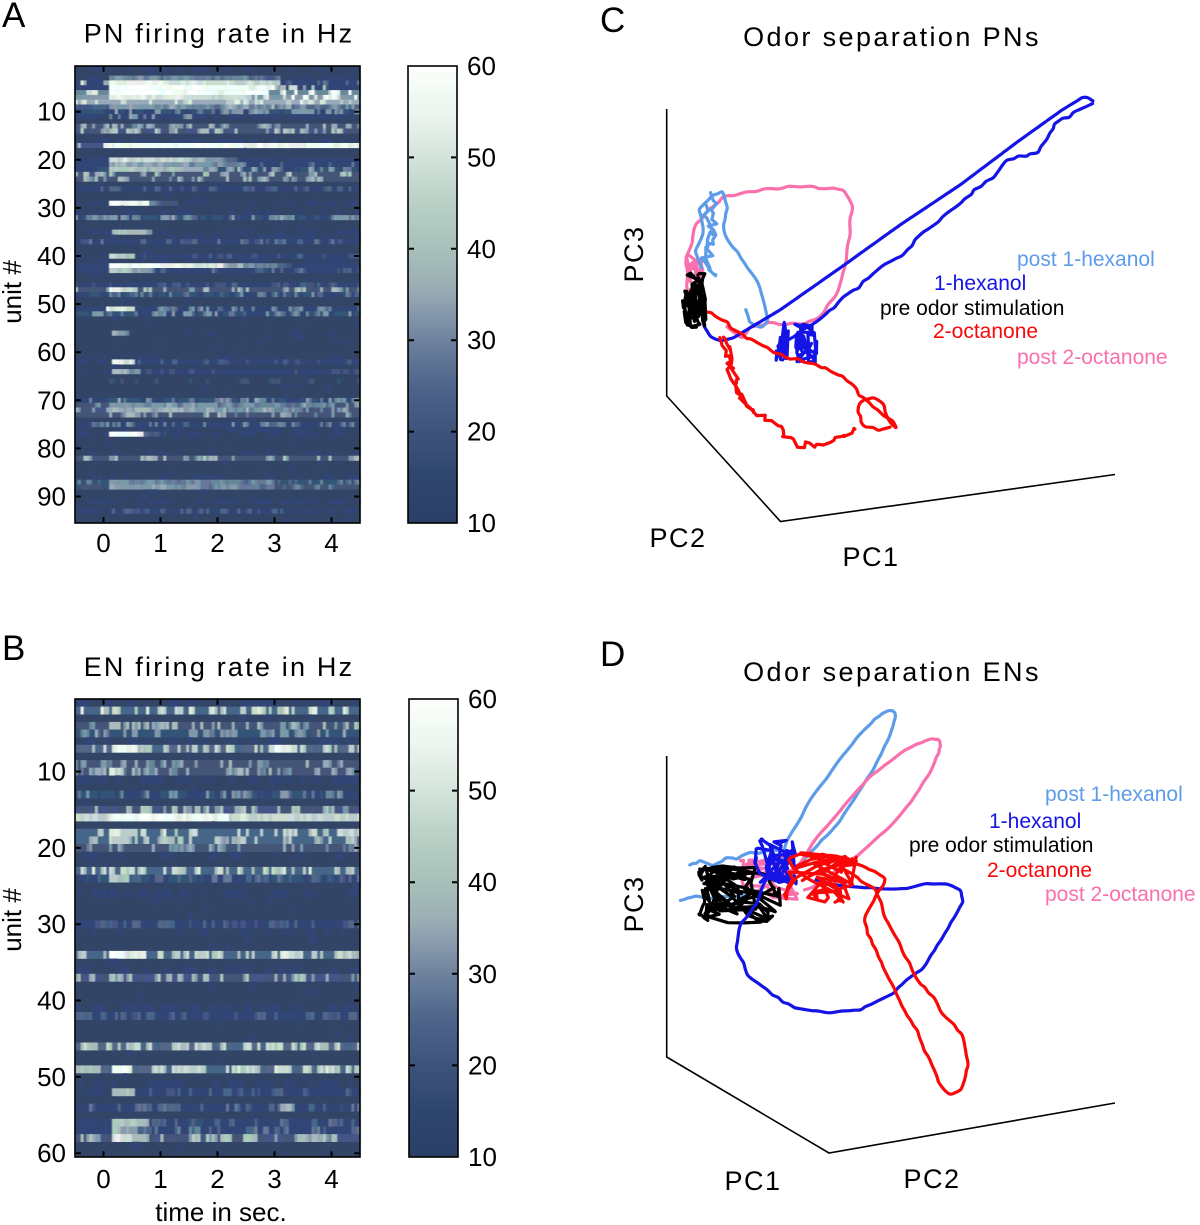 The width and height of the screenshot is (1200, 1225). What do you see at coordinates (219, 34) in the screenshot?
I see `svg-text: PN firing rate in Hz` at bounding box center [219, 34].